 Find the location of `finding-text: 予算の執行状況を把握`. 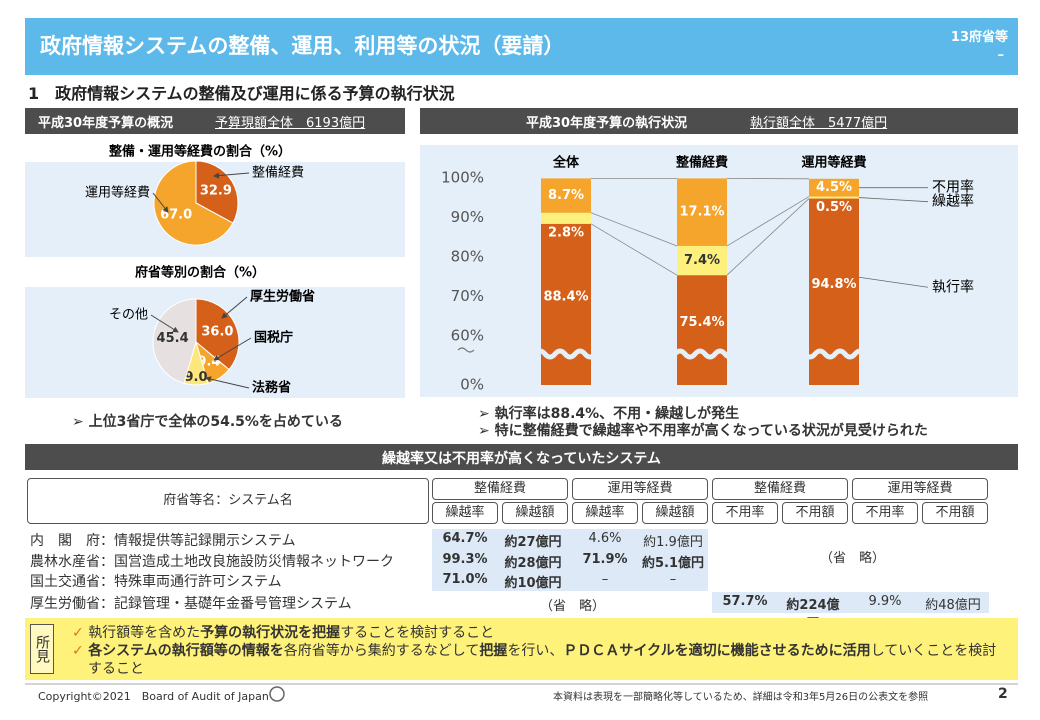

finding-text: 予算の執行状況を把握 is located at coordinates (270, 633).